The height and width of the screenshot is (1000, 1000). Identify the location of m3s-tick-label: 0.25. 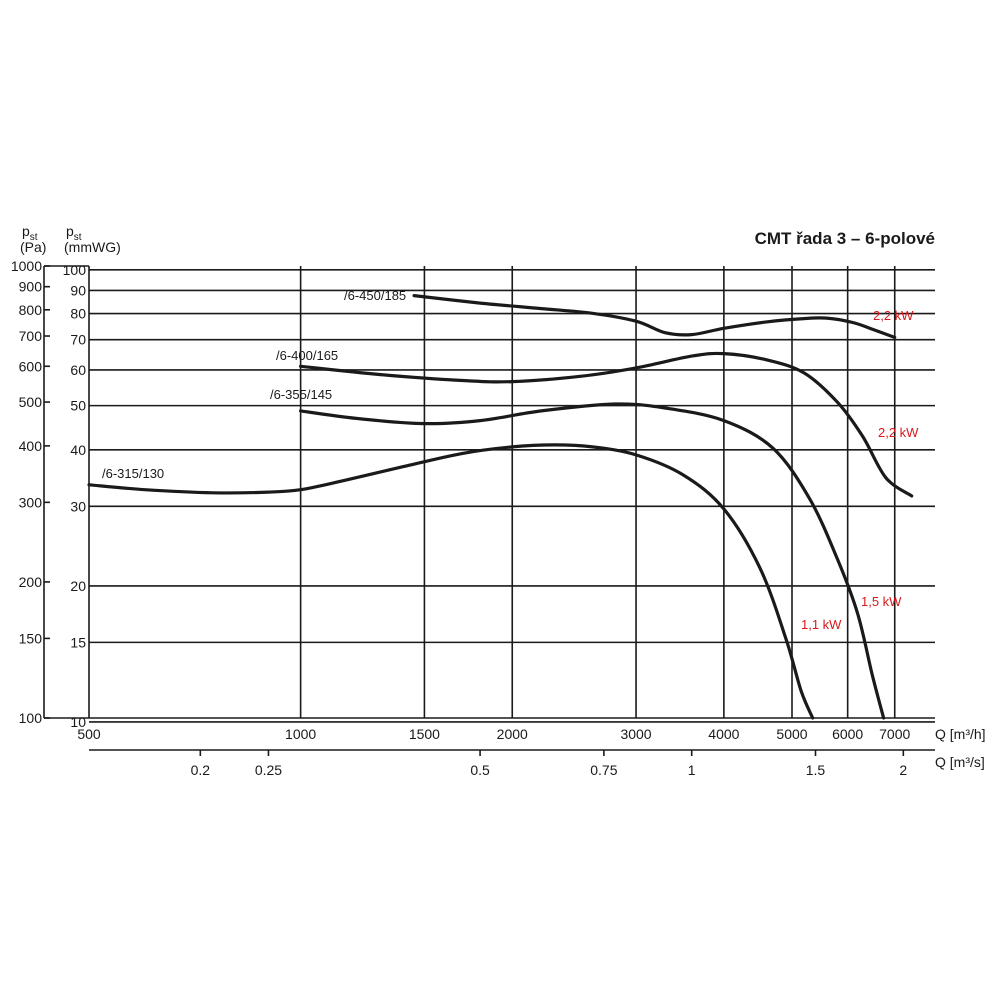
(268, 770).